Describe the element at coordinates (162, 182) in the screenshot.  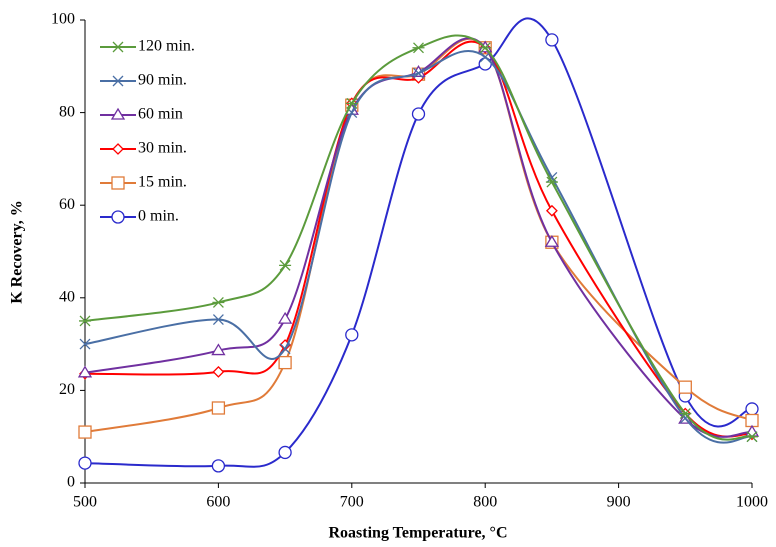
I see `legend-label: 15 min.` at that location.